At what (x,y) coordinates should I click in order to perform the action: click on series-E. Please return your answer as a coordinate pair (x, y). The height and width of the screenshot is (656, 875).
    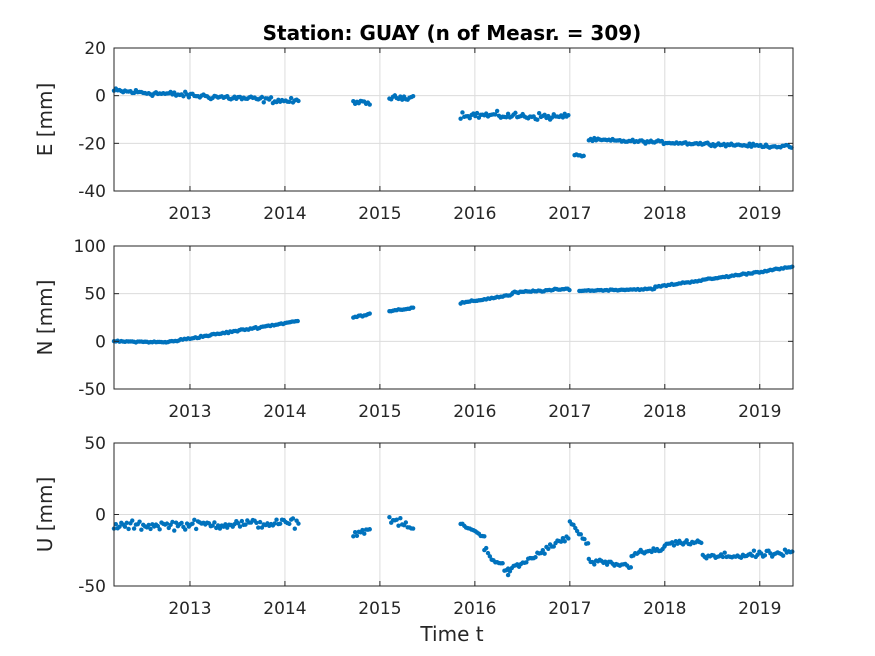
    Looking at the image, I should click on (452, 122).